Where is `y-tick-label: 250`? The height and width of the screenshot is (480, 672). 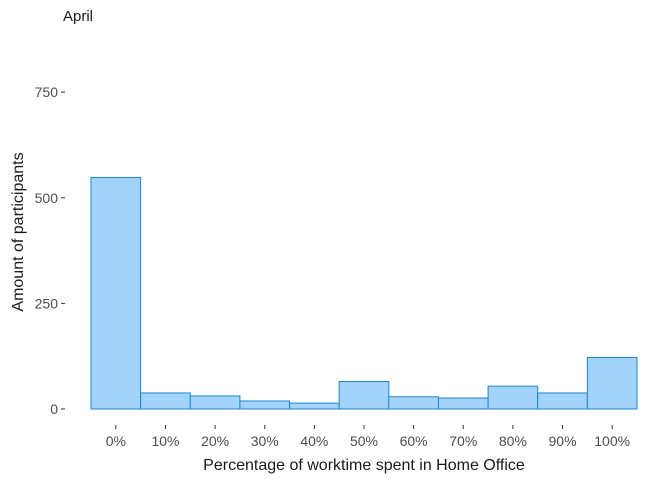
y-tick-label: 250 is located at coordinates (47, 303).